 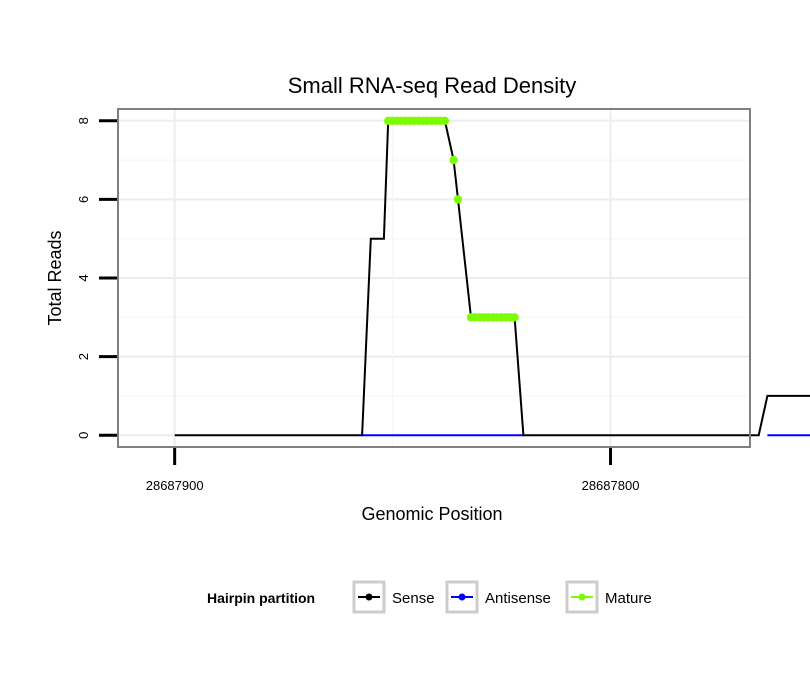 What do you see at coordinates (261, 598) in the screenshot?
I see `legend-title: Hairpin partition` at bounding box center [261, 598].